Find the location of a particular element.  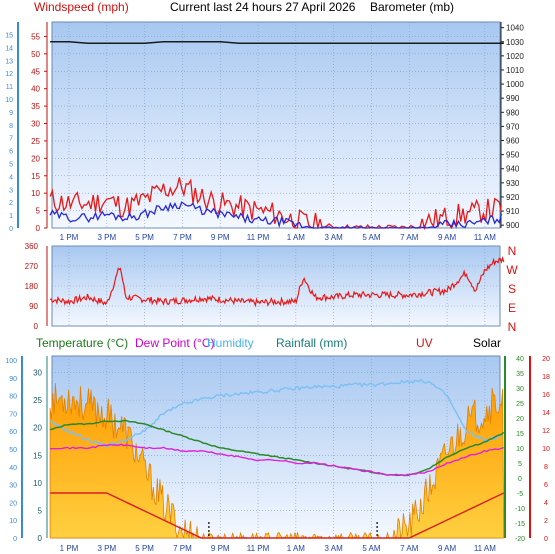

compass-label: N is located at coordinates (512, 251).